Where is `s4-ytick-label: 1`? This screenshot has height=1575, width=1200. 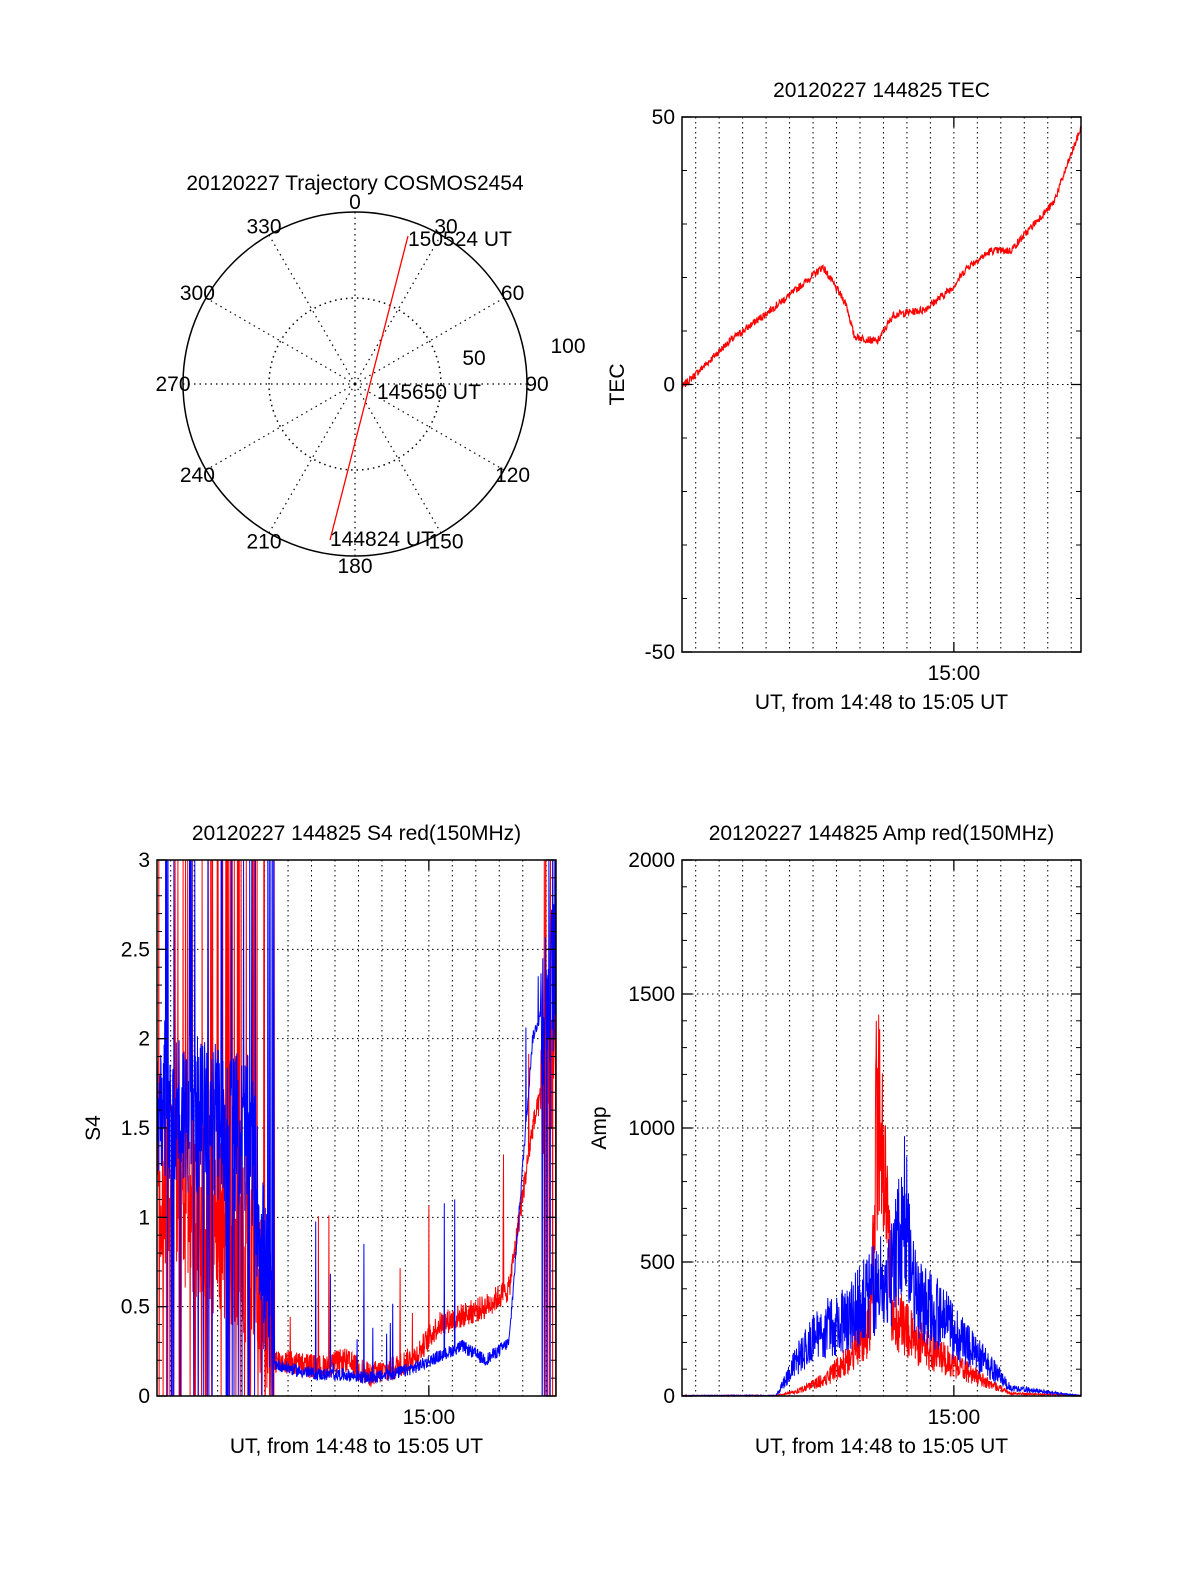 s4-ytick-label: 1 is located at coordinates (144, 1217).